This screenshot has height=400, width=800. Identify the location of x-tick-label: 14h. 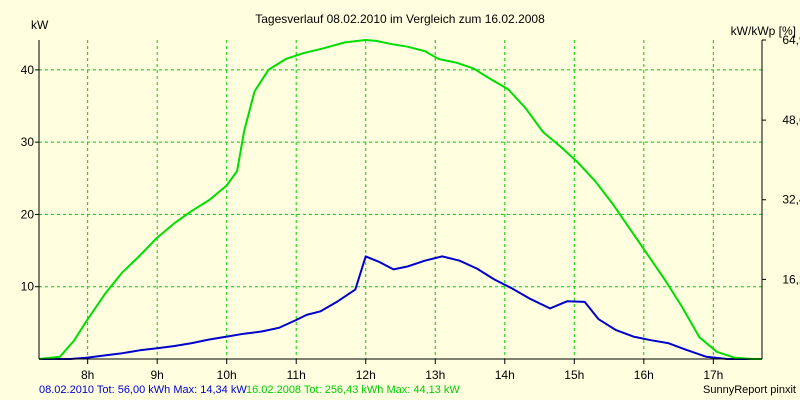
(505, 375).